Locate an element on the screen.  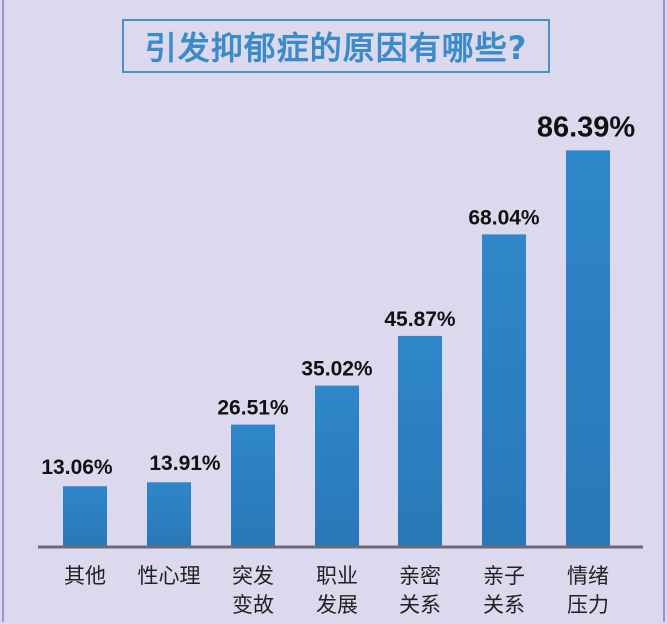
data-label: 86.39% is located at coordinates (586, 127).